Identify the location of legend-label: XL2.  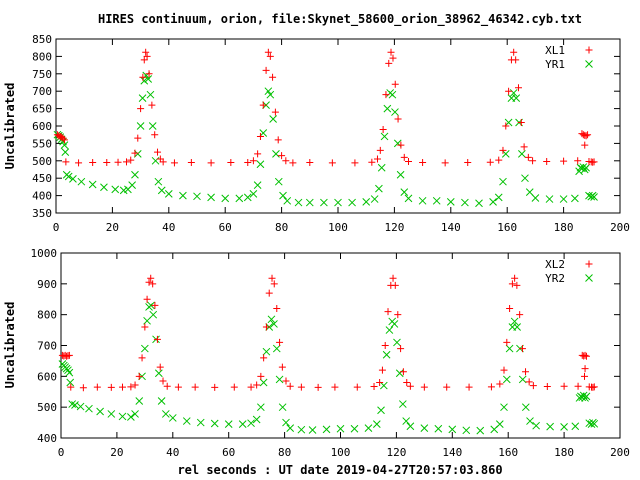
(555, 264).